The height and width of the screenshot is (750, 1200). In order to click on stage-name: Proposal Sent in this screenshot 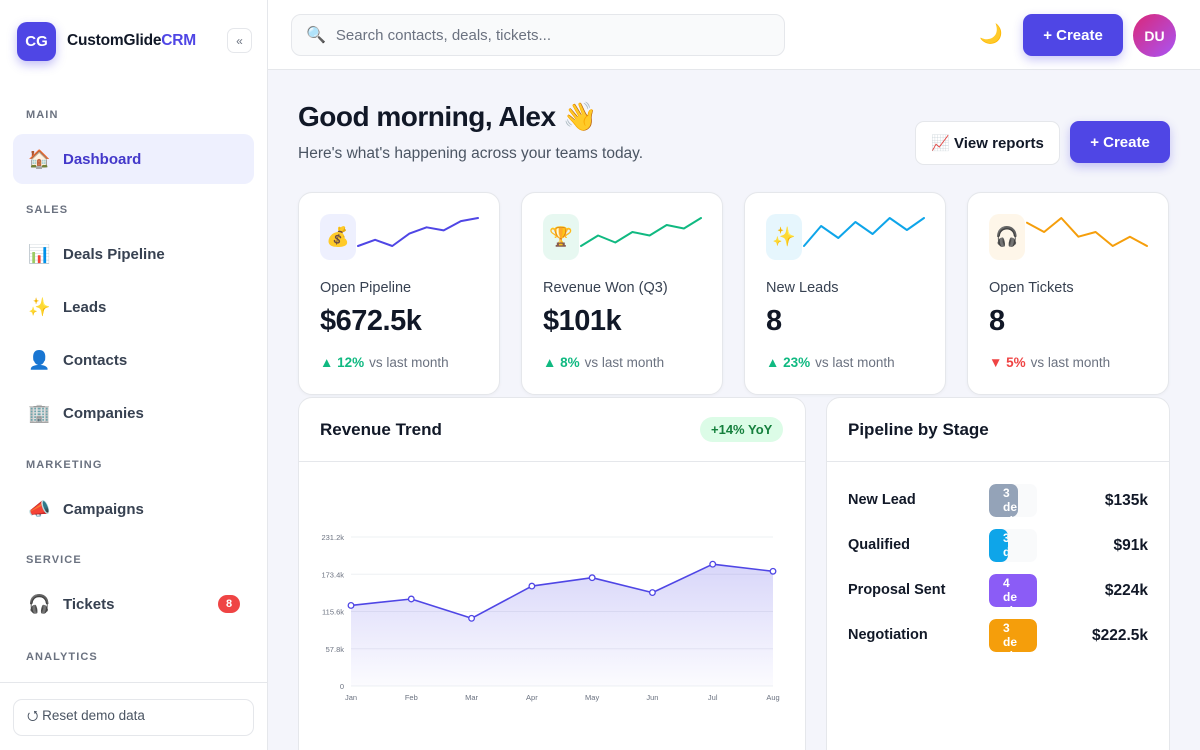, I will do `click(897, 590)`.